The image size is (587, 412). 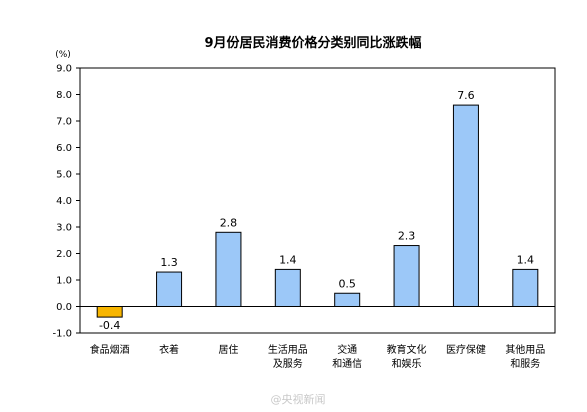 I want to click on data-label: -0.4, so click(x=109, y=325).